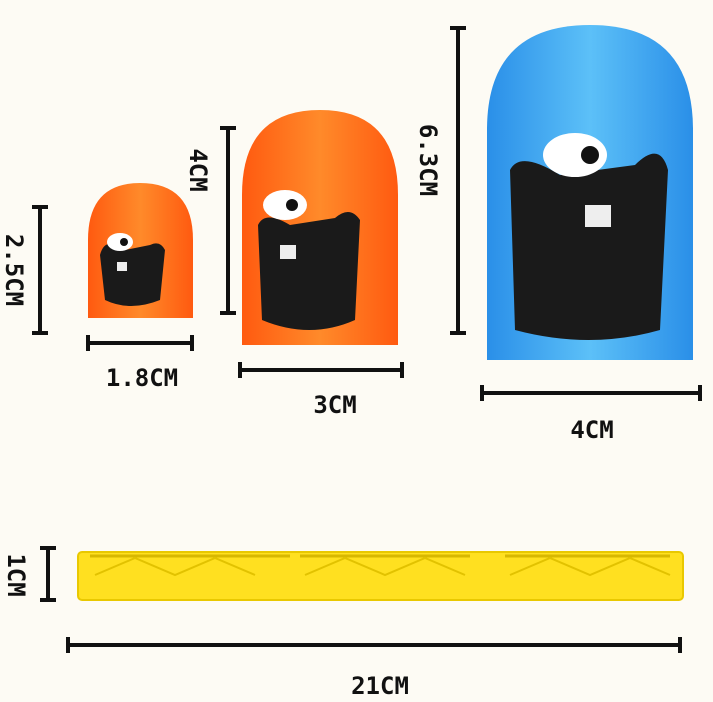  Describe the element at coordinates (334, 405) in the screenshot. I see `medium-width-label: 3CM` at that location.